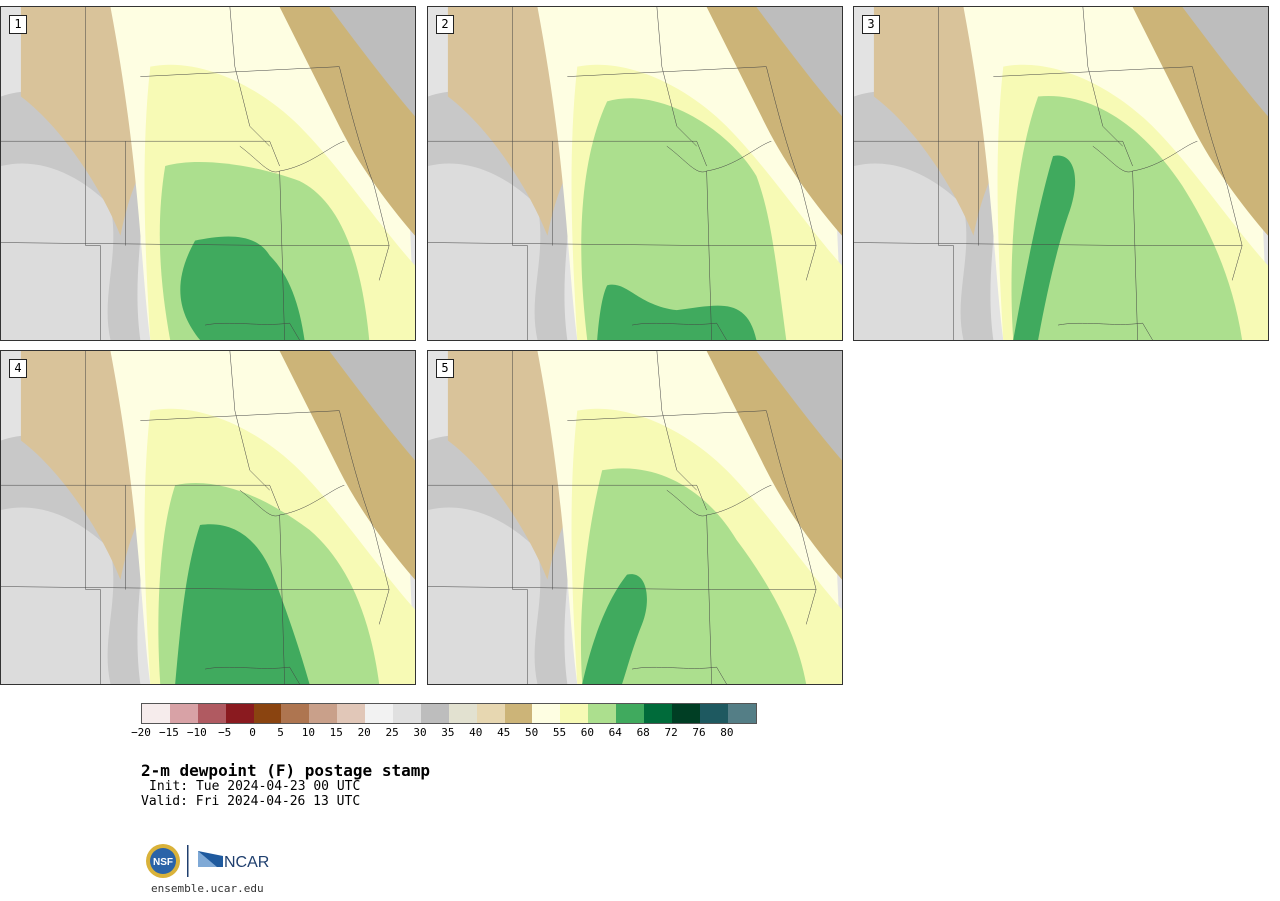 The image size is (1280, 901). I want to click on colorbar-tick-label: −10, so click(196, 732).